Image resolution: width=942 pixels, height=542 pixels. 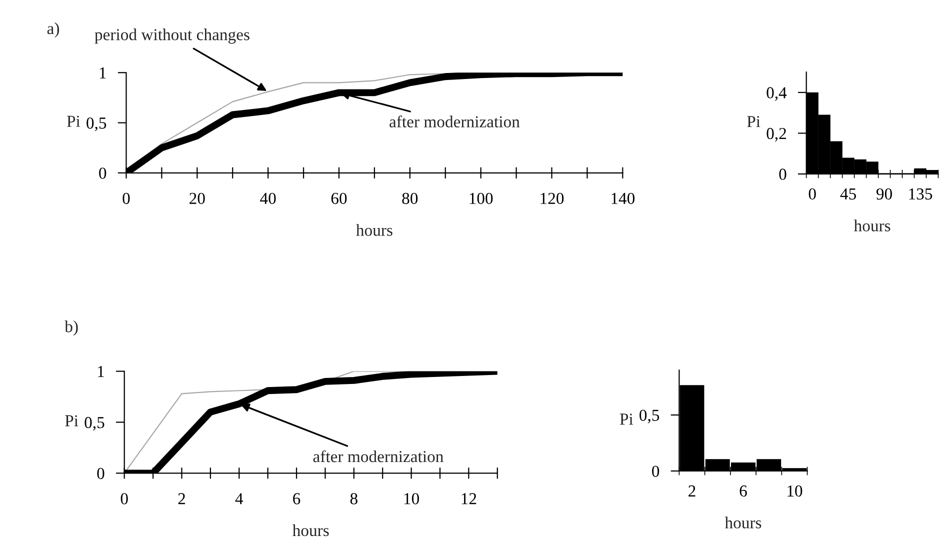 I want to click on x-tick-label: 12, so click(x=469, y=498).